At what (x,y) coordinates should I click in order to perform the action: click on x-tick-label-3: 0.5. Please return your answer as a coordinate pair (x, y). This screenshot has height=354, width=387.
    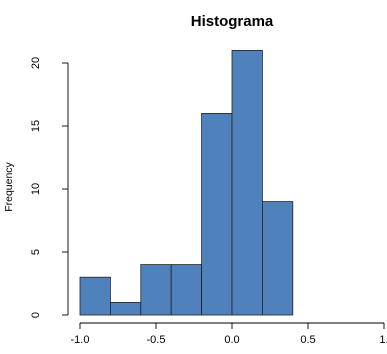
    Looking at the image, I should click on (307, 340).